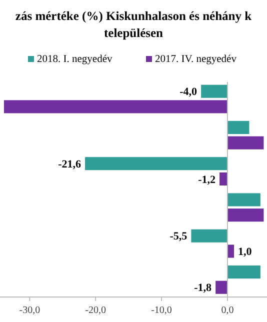 Image resolution: width=267 pixels, height=322 pixels. What do you see at coordinates (161, 310) in the screenshot?
I see `x-tick-label: -10,0` at bounding box center [161, 310].